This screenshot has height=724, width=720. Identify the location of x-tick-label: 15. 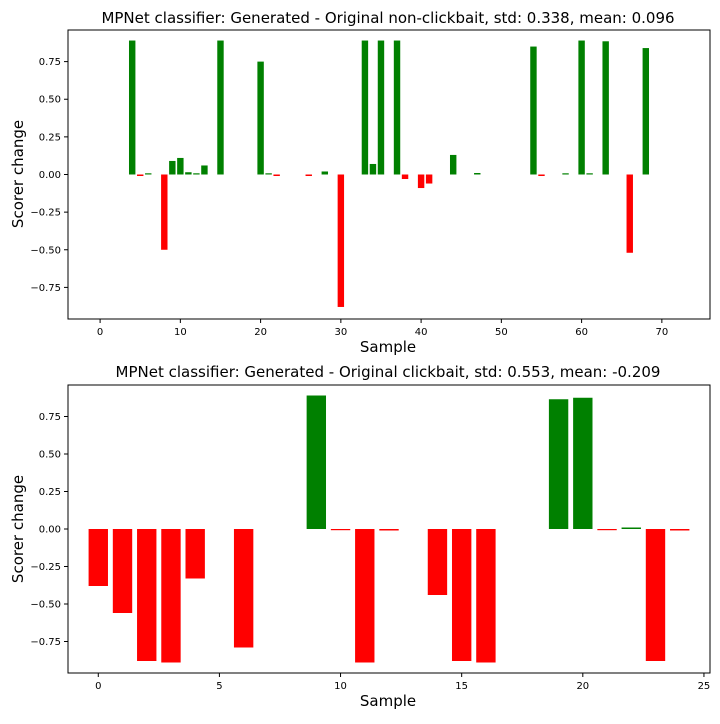
(461, 686).